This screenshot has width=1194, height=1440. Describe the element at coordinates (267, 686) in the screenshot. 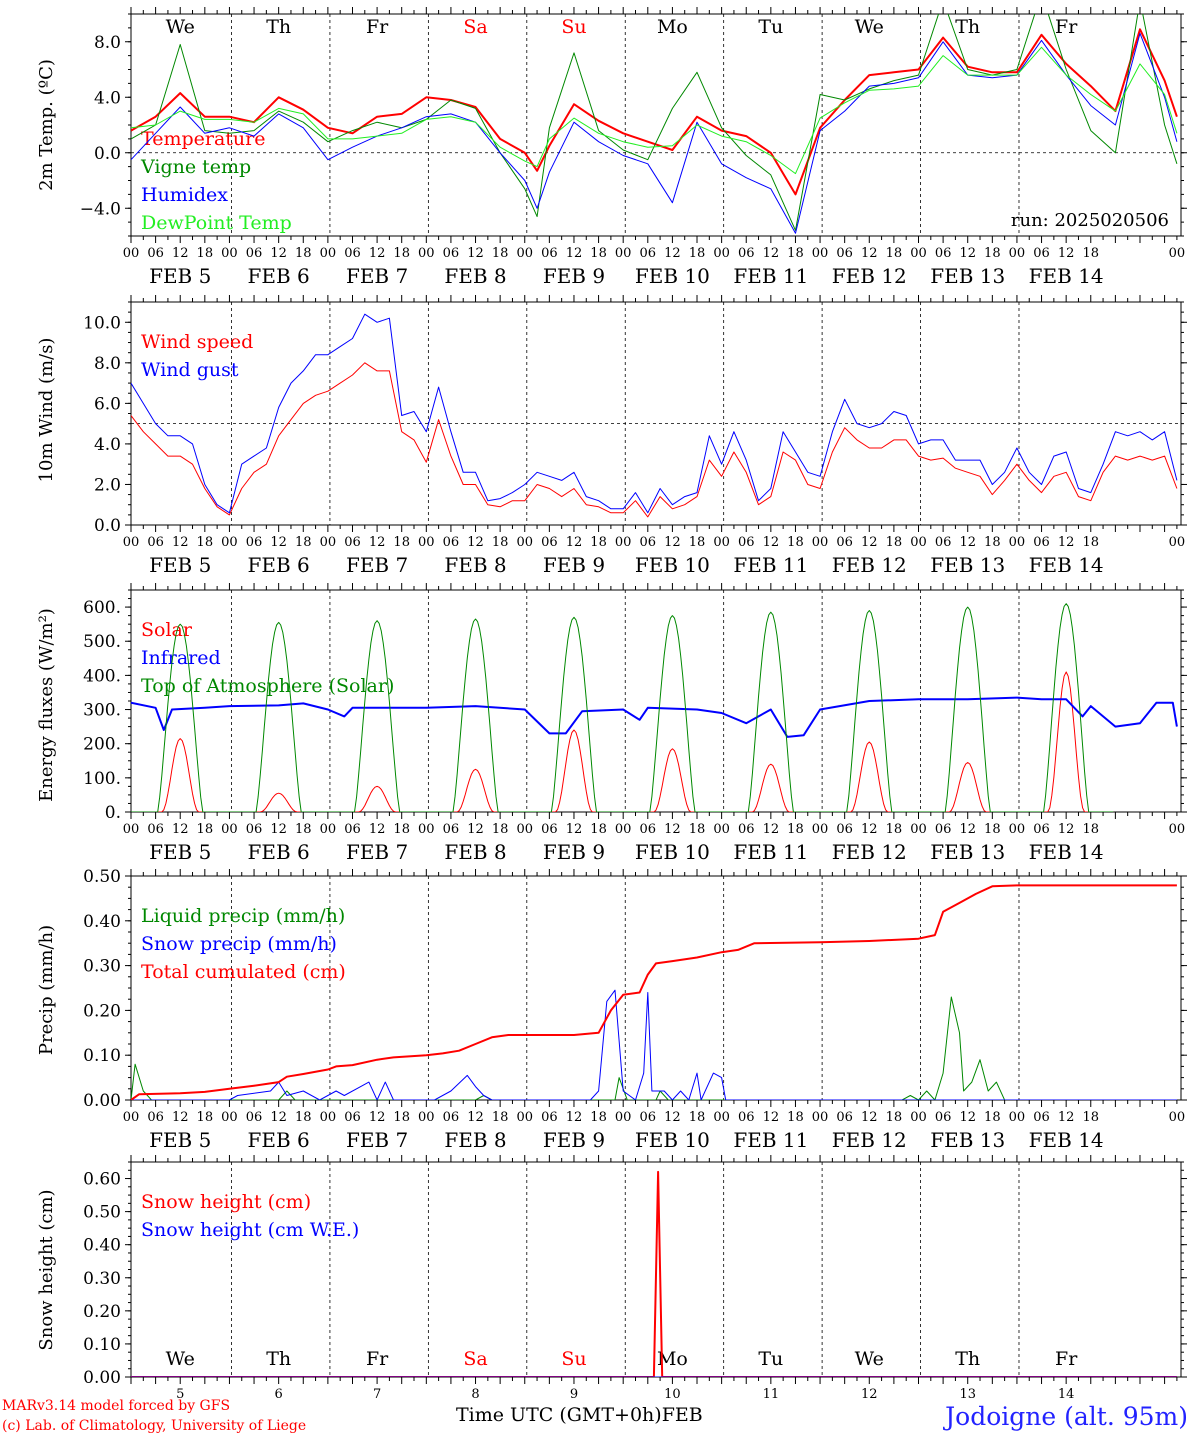

I see `legend-entry: Top of Atmosphere (Solar)` at that location.